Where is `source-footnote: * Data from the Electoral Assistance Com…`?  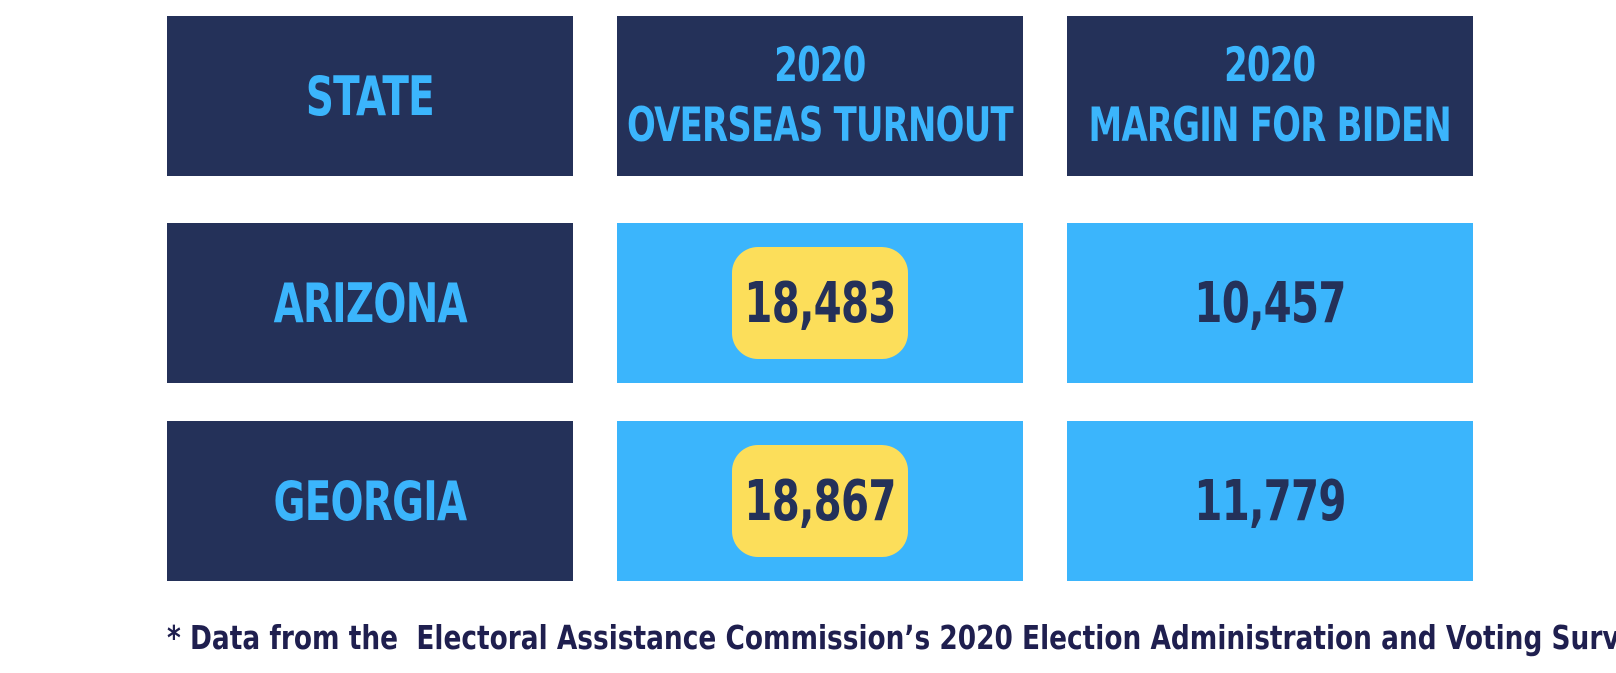
source-footnote: * Data from the Electoral Assistance Com… is located at coordinates (891, 637).